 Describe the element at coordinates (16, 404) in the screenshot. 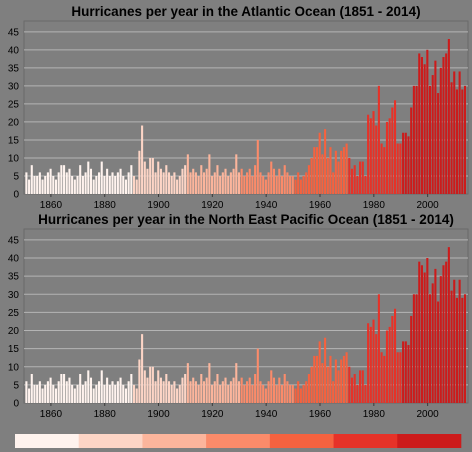

I see `y-tick-label: 0` at that location.